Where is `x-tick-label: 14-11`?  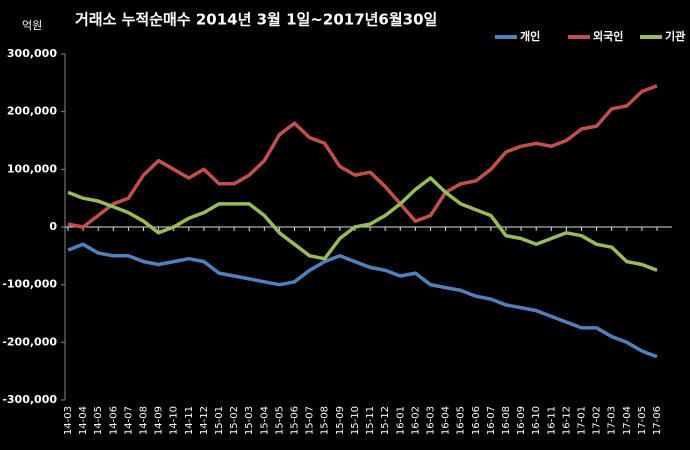 x-tick-label: 14-11 is located at coordinates (189, 420).